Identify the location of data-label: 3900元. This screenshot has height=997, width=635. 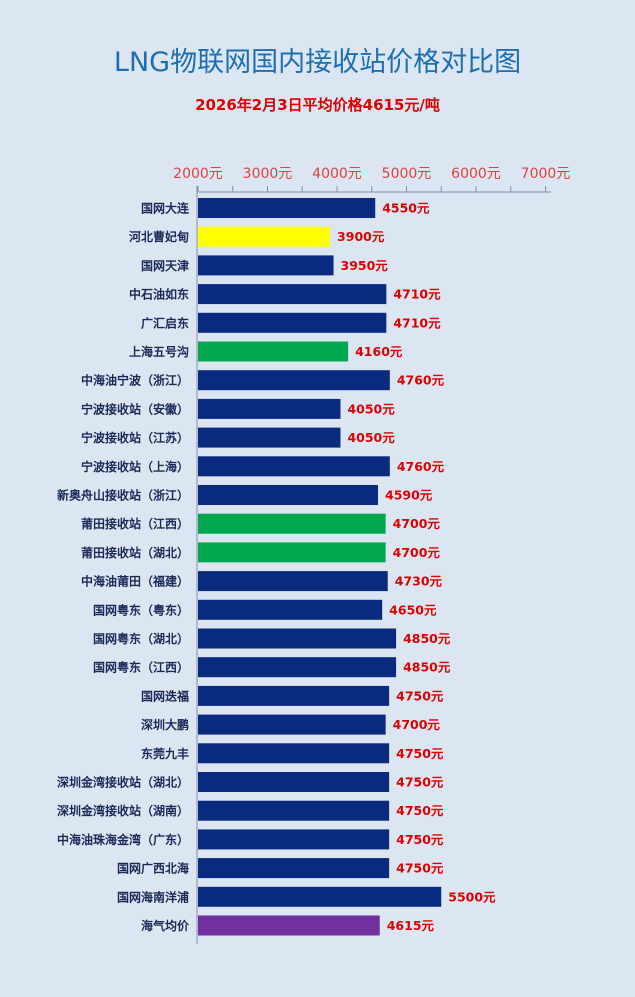
(361, 236).